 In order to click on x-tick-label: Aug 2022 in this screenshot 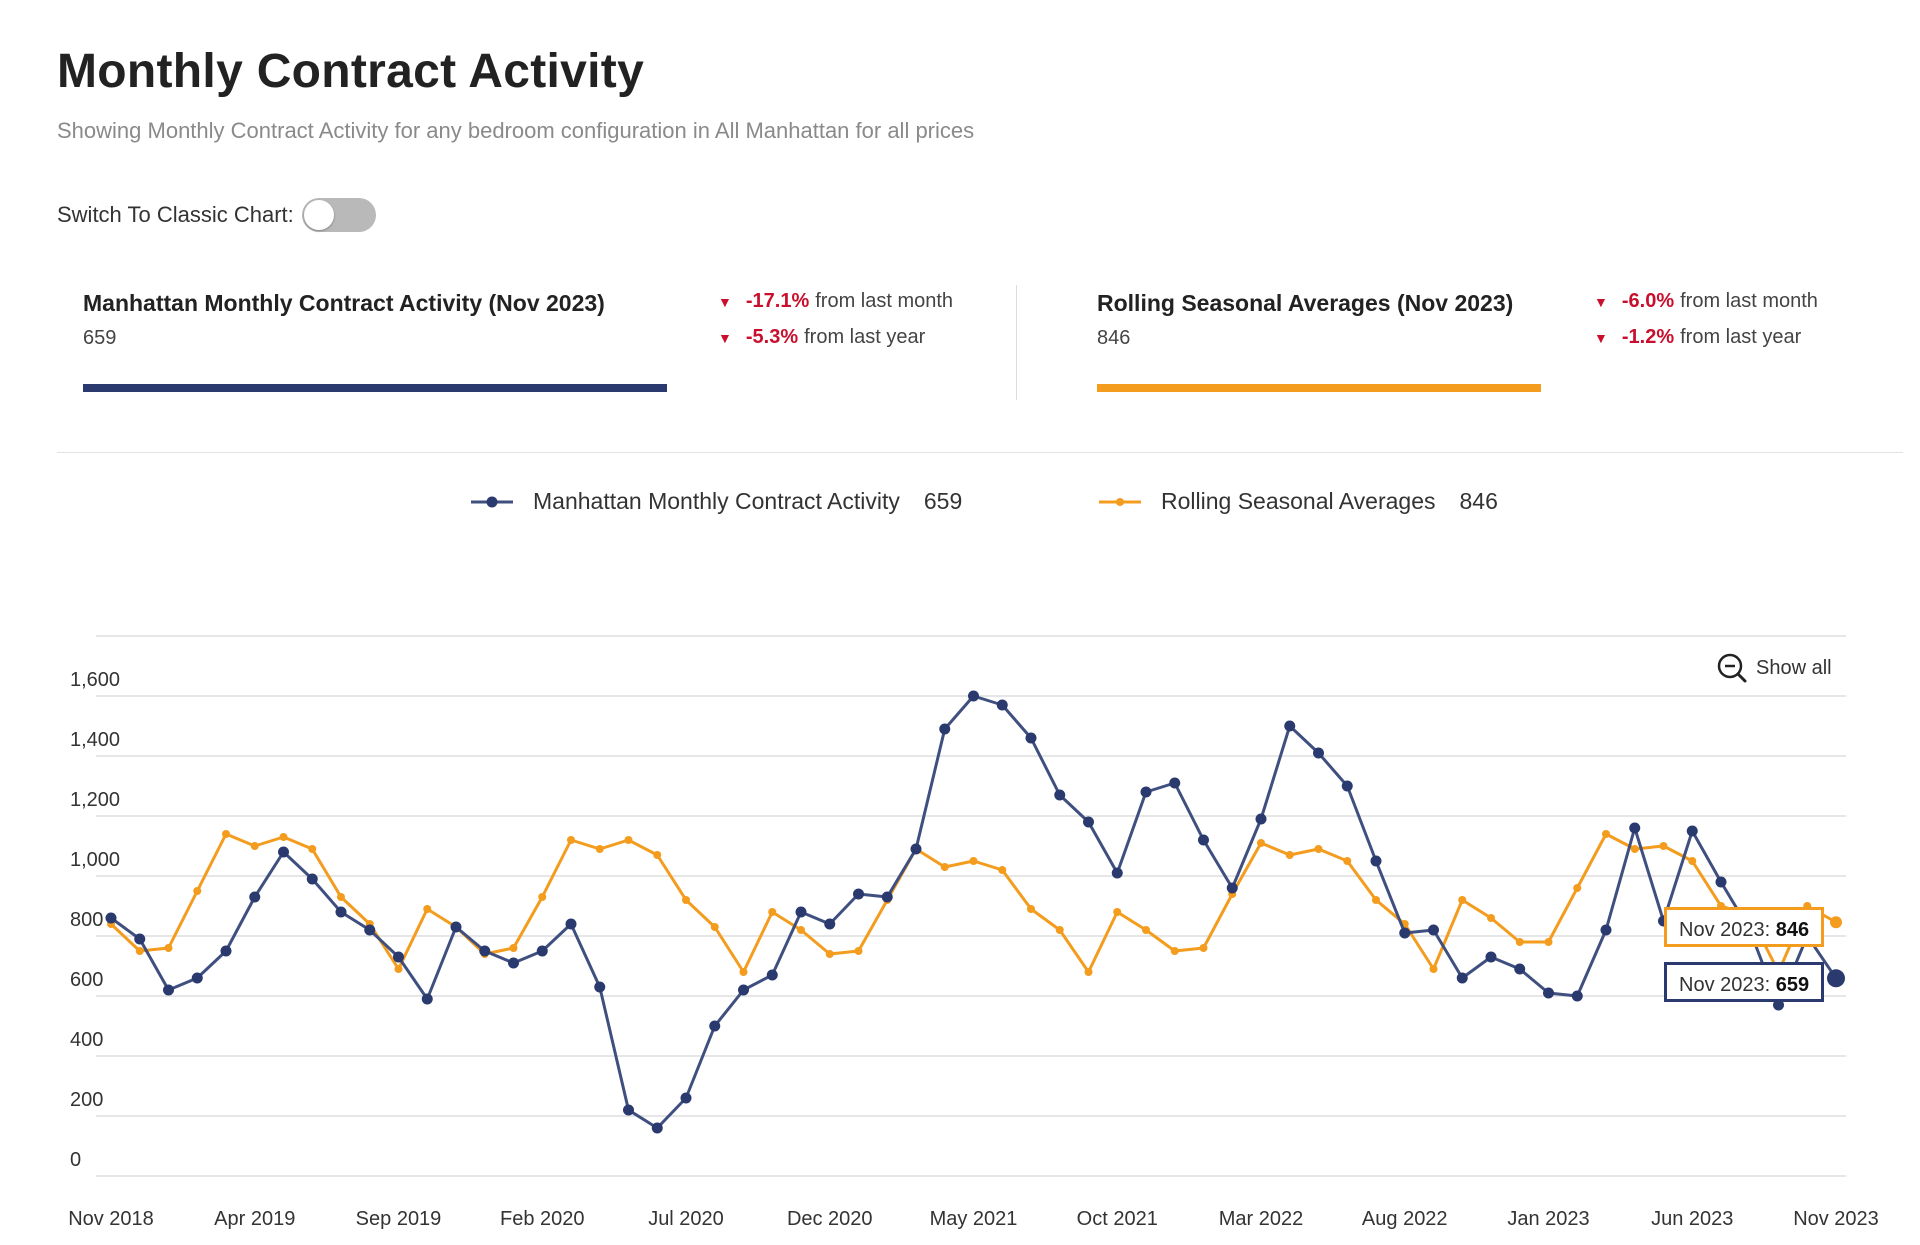, I will do `click(1405, 1219)`.